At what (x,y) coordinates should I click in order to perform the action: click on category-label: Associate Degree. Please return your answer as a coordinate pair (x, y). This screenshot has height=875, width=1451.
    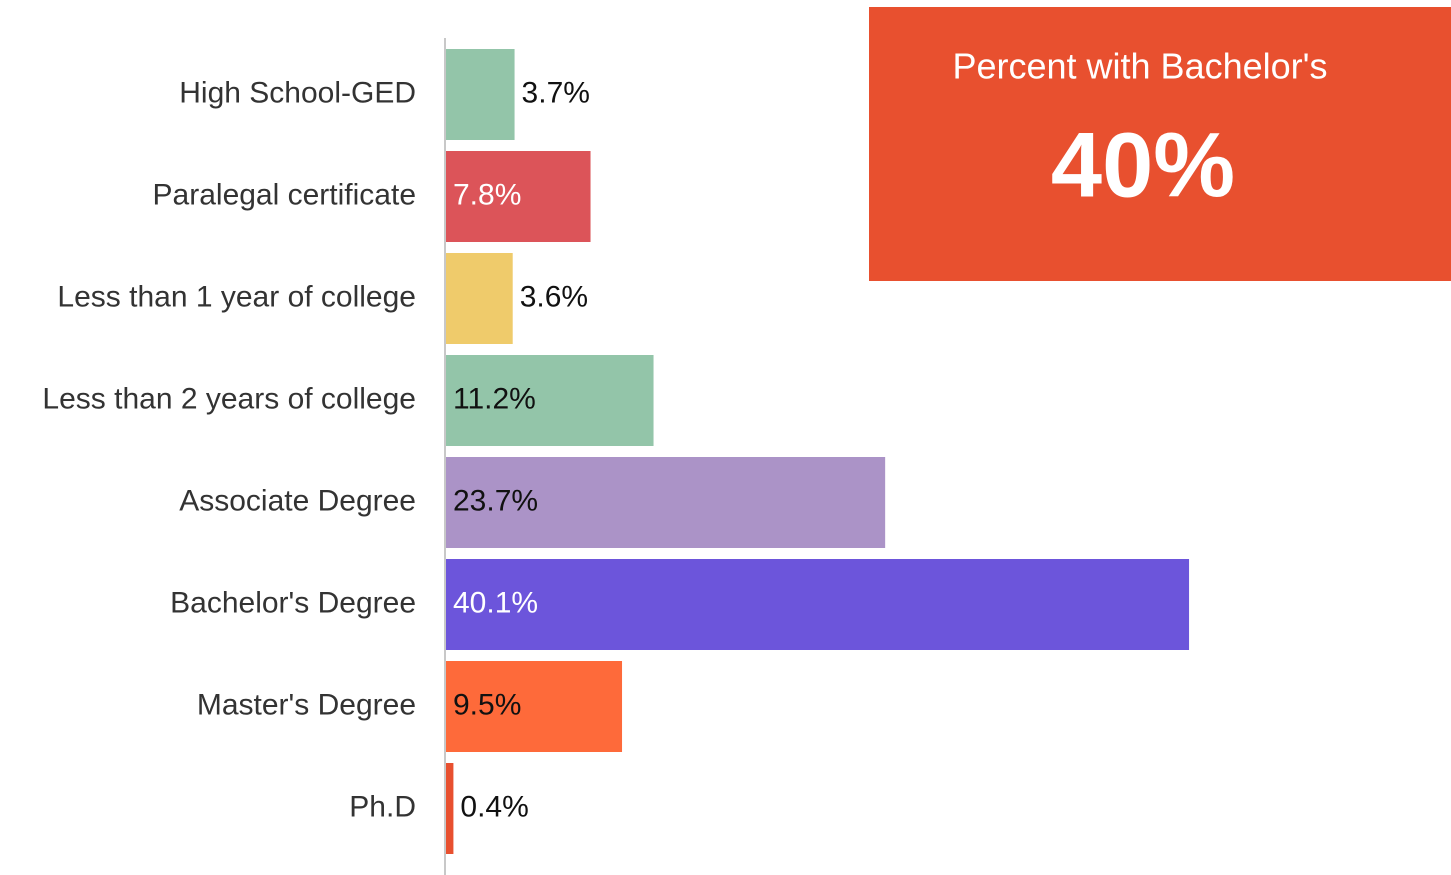
    Looking at the image, I should click on (297, 500).